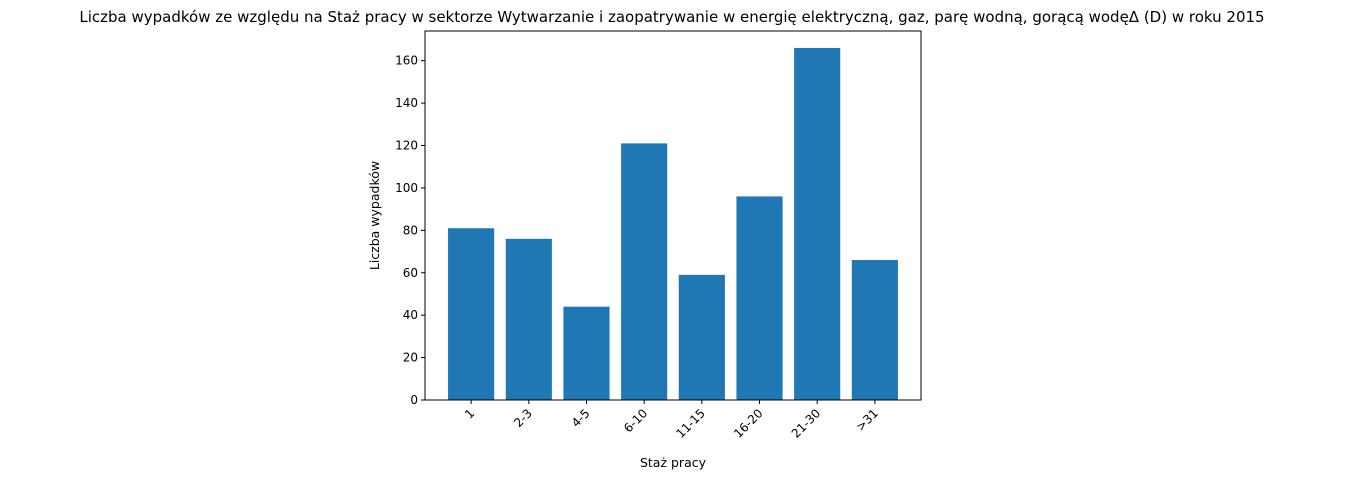  I want to click on x-tick-label: 4-5, so click(581, 418).